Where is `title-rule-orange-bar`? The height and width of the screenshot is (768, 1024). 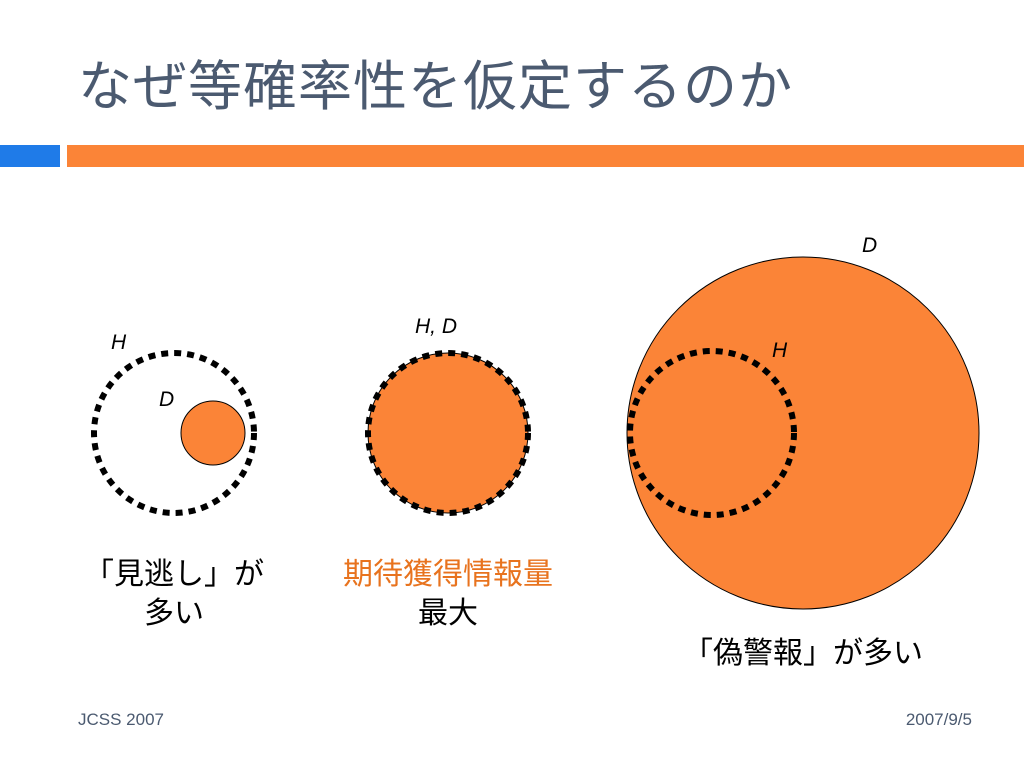
title-rule-orange-bar is located at coordinates (545, 156).